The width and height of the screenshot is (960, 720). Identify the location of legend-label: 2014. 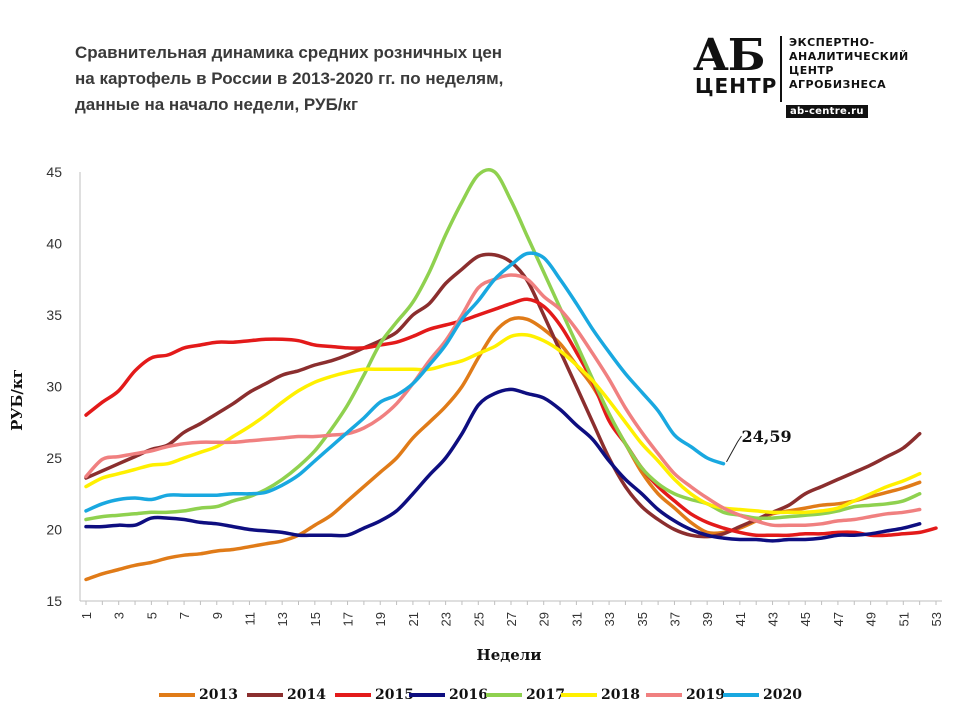
(306, 695).